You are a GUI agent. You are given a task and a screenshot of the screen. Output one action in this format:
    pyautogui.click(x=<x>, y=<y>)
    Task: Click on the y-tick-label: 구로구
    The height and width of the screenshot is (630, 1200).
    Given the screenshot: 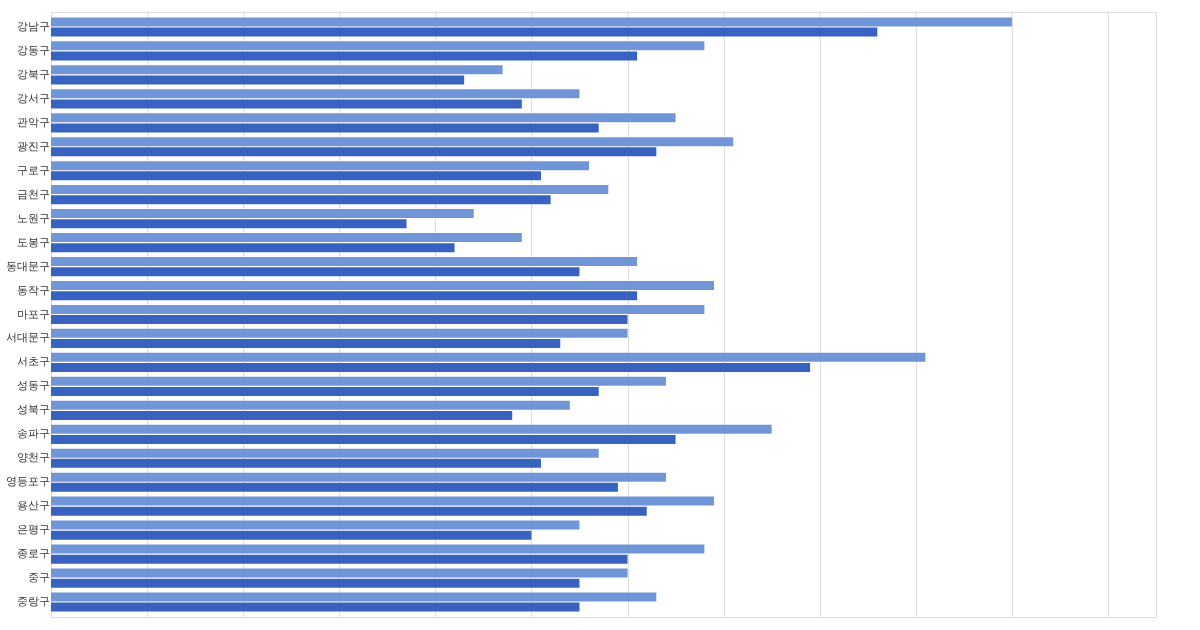 What is the action you would take?
    pyautogui.click(x=33, y=170)
    